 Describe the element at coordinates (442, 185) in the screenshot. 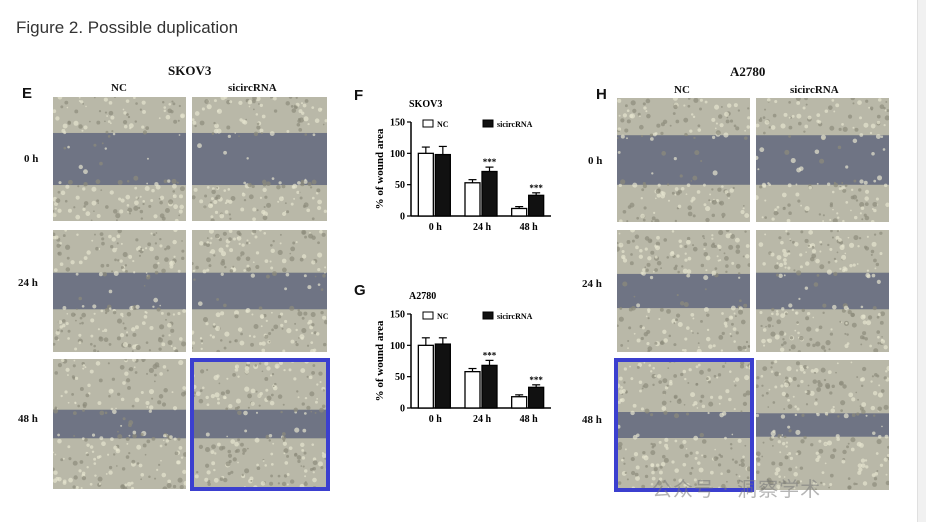

I see `chart-f-bar-sicircRNA-0h` at that location.